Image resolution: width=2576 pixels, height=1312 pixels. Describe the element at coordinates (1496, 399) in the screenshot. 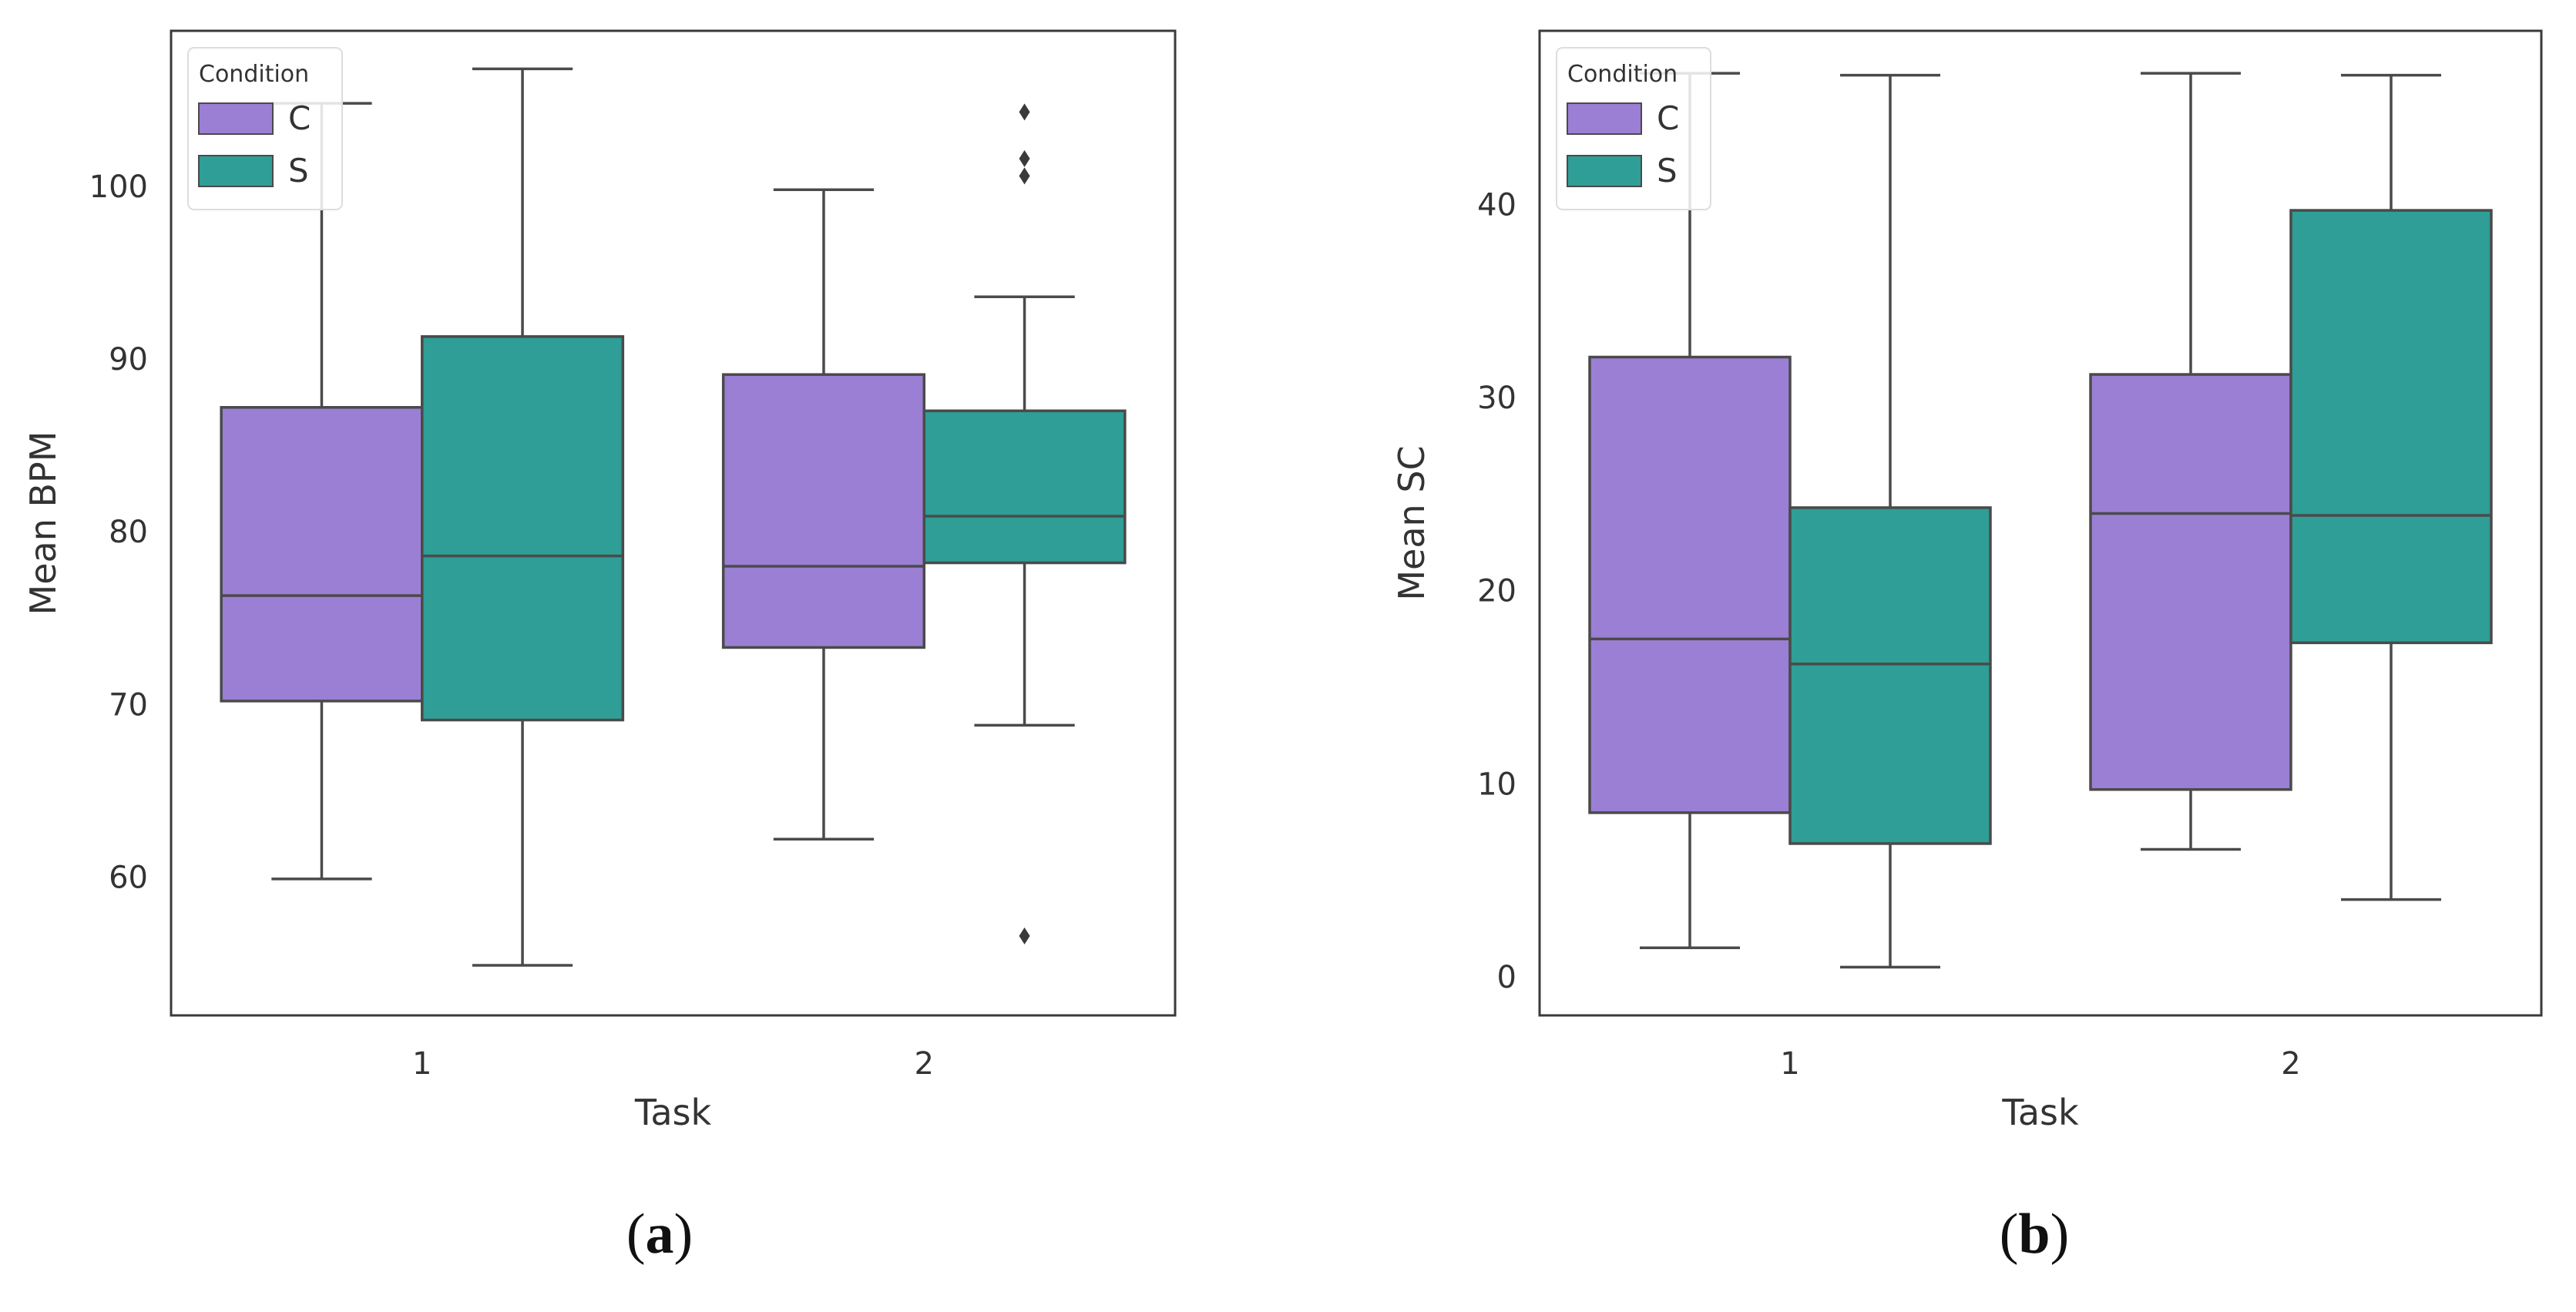

I see `y-tick-label: 30` at that location.